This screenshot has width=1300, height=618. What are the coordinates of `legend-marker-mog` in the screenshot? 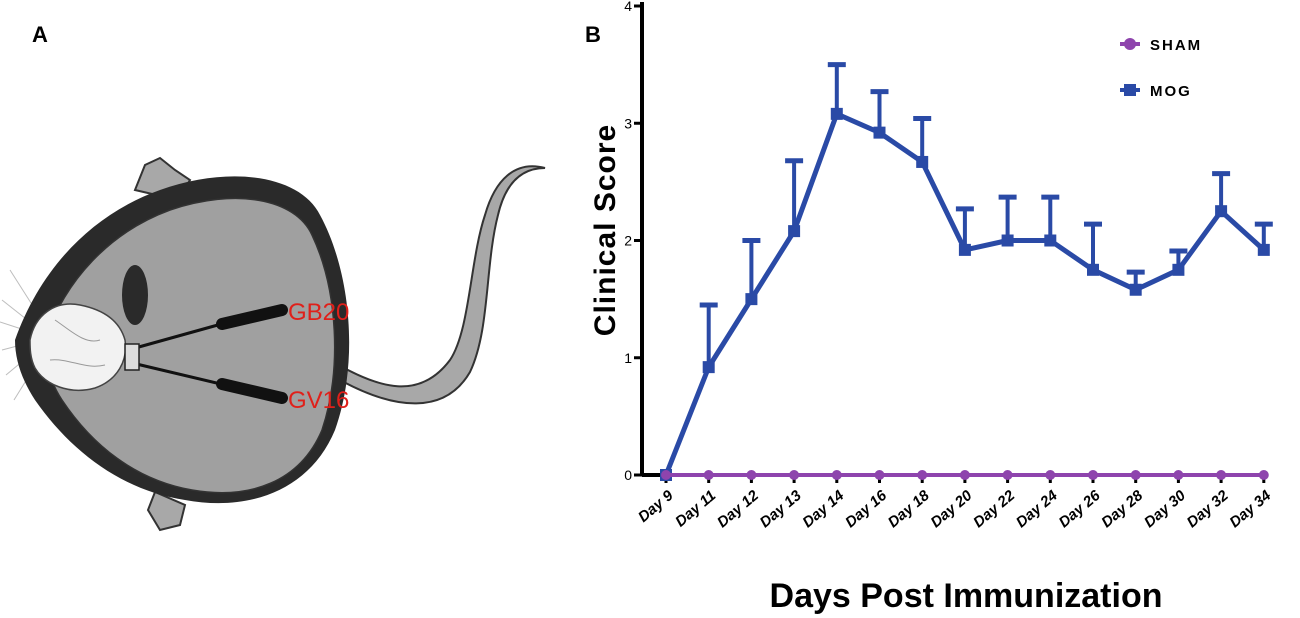 It's located at (1130, 90).